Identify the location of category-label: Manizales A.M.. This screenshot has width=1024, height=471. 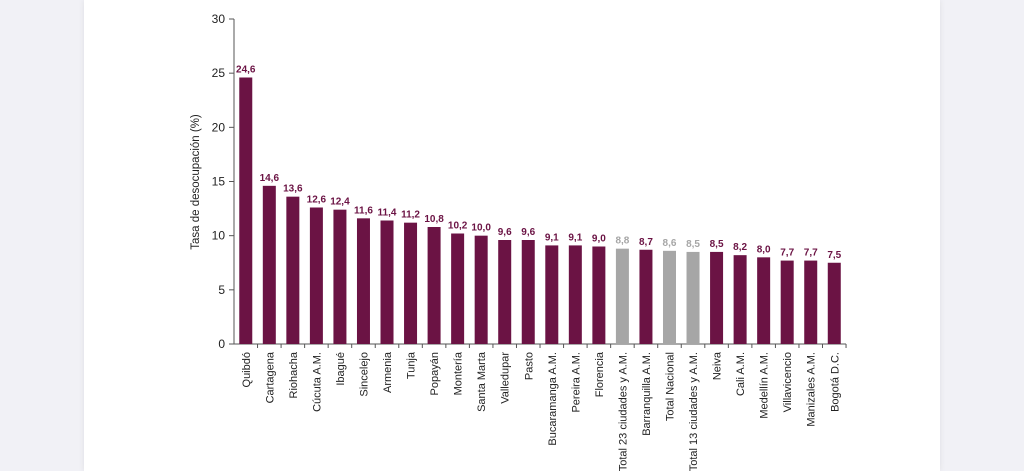
(812, 389).